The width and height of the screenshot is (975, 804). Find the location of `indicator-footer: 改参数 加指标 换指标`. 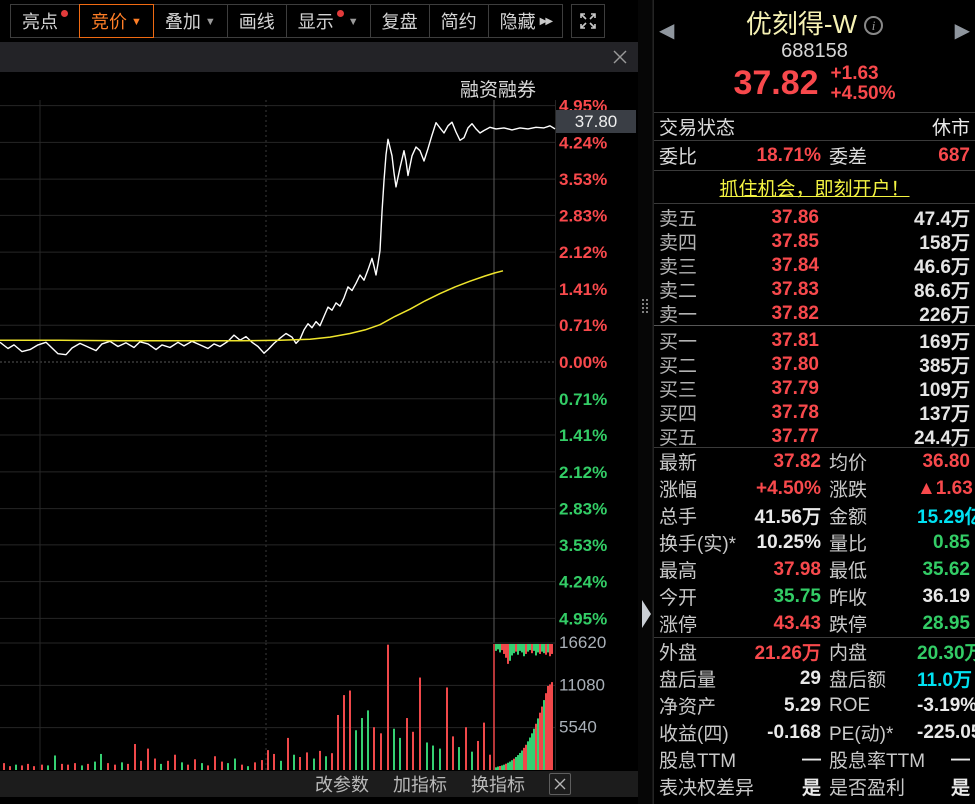

indicator-footer: 改参数 加指标 换指标 is located at coordinates (319, 784).